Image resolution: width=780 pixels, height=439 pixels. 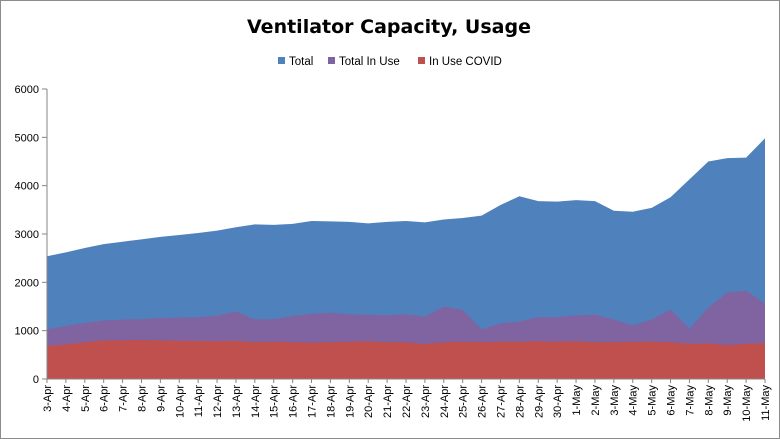 I want to click on x-tick-label: 6-May, so click(x=672, y=400).